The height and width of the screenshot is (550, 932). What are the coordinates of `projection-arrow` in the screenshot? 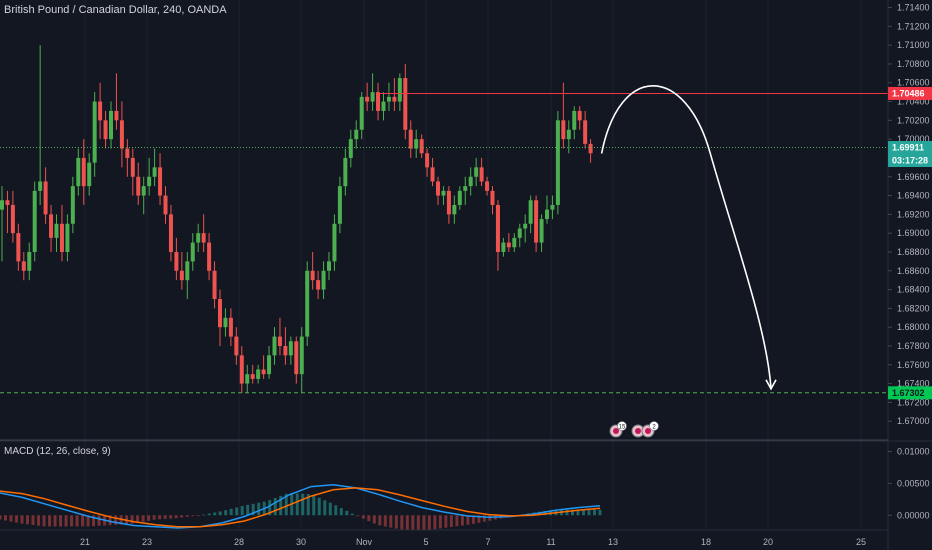 It's located at (686, 237).